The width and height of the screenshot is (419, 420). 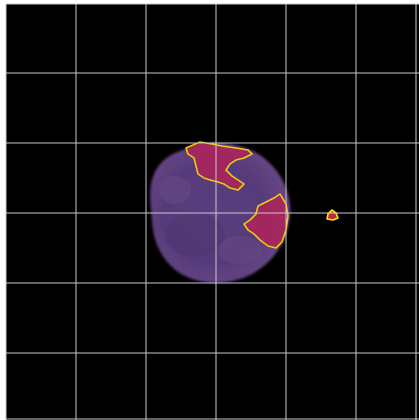 What do you see at coordinates (219, 166) in the screenshot?
I see `segmented-region-top` at bounding box center [219, 166].